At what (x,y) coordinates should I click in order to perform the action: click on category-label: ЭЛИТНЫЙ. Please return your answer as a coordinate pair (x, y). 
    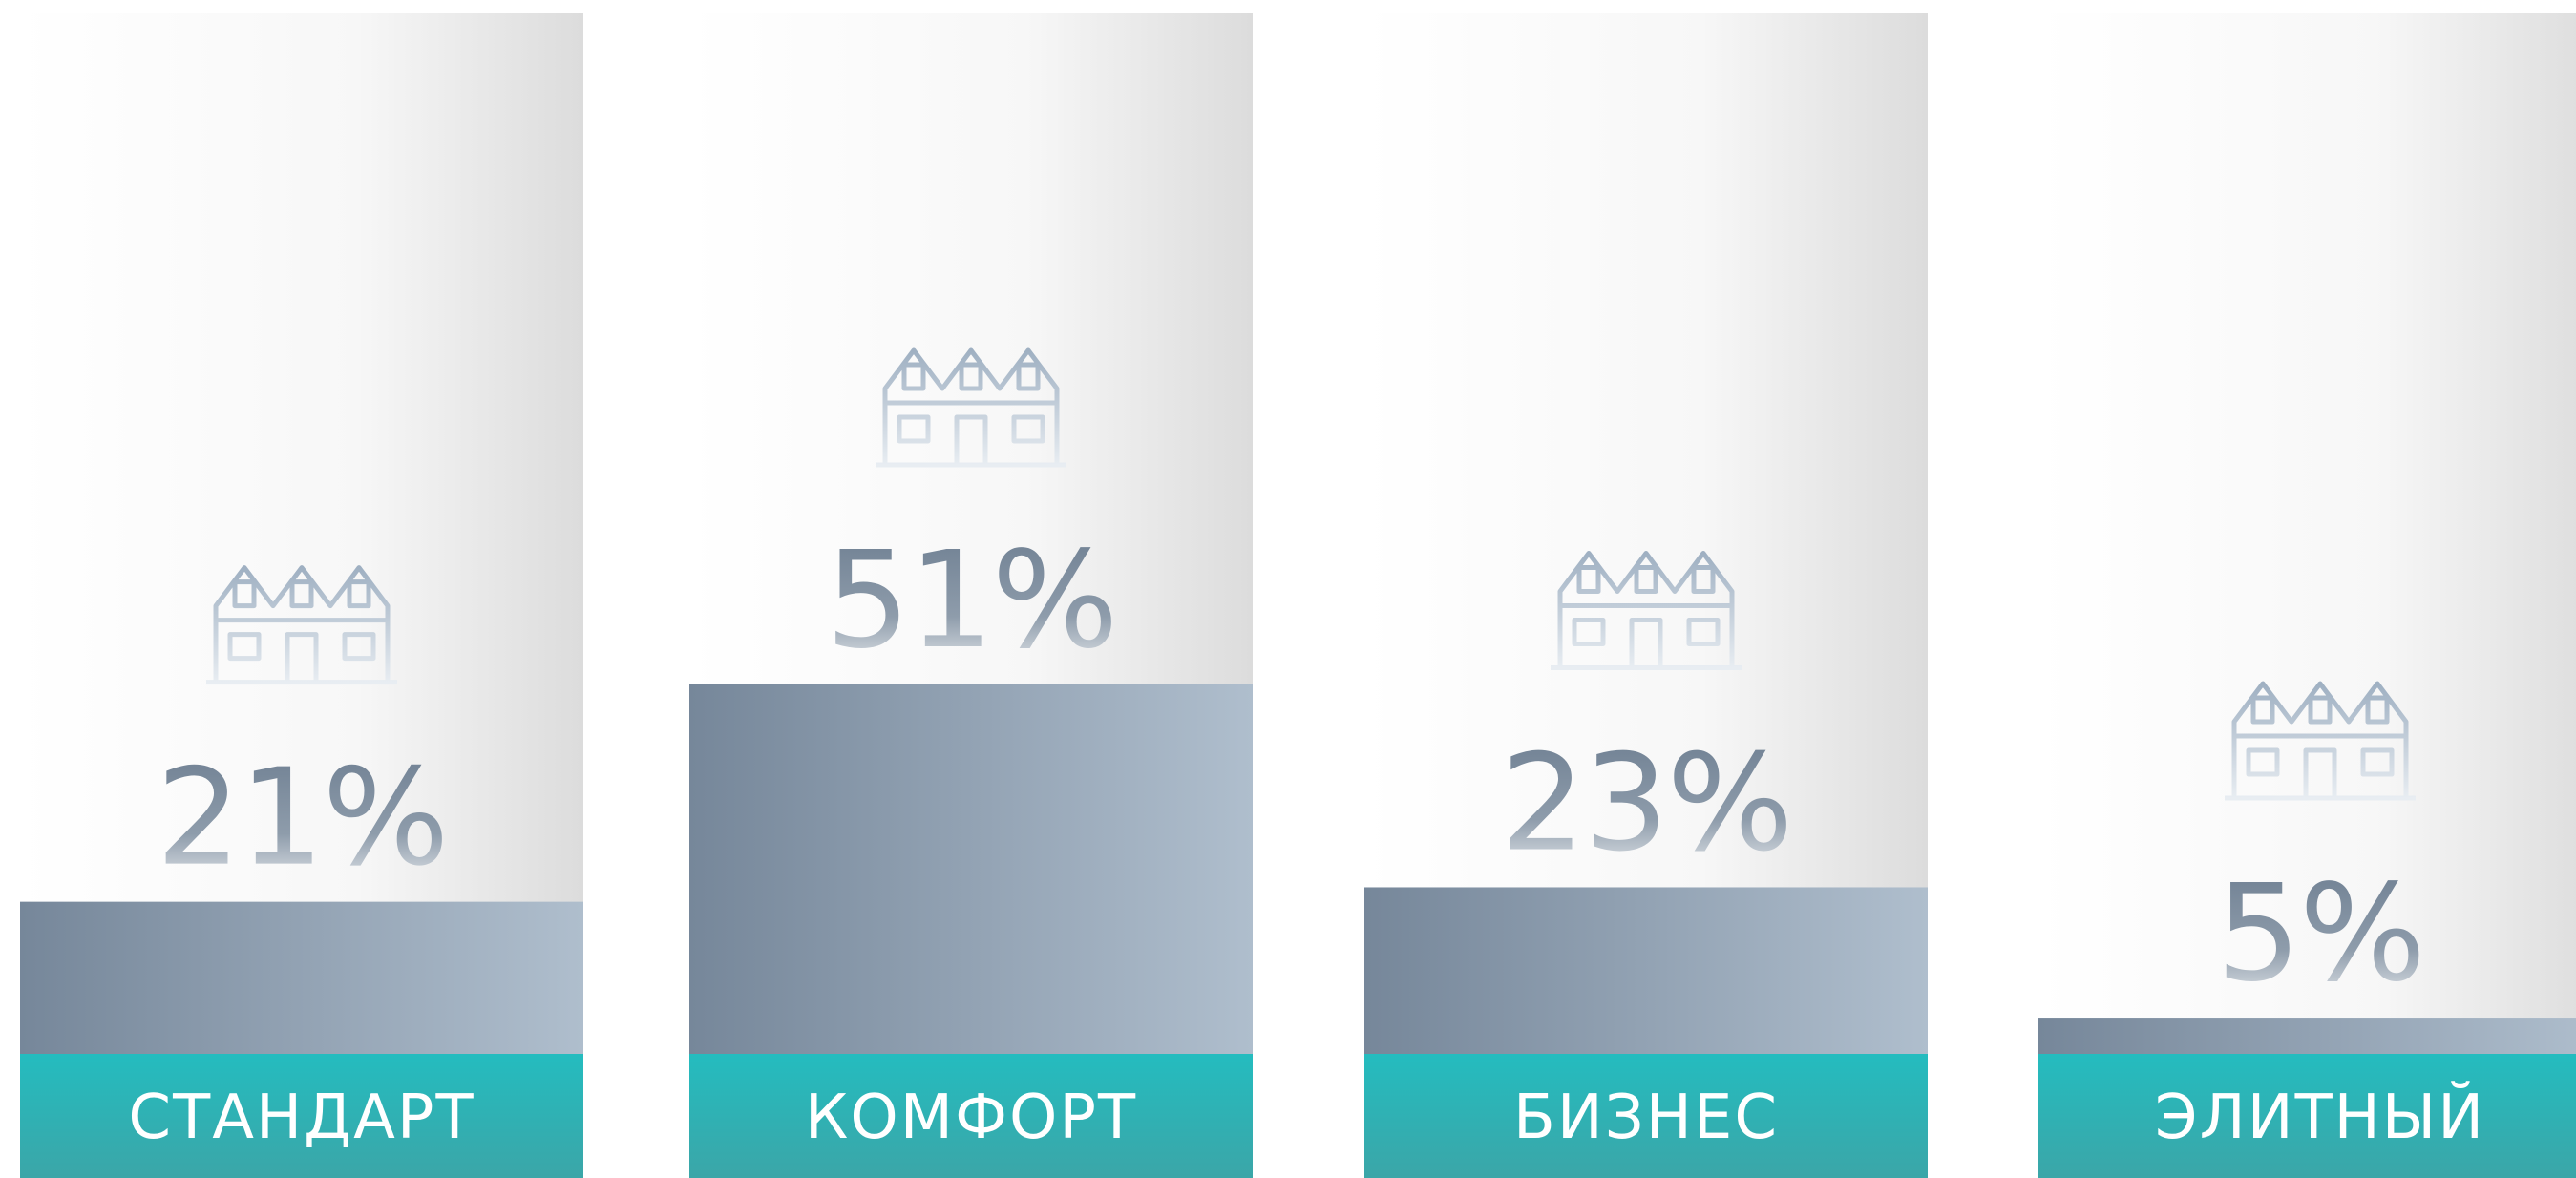
    Looking at the image, I should click on (2320, 1117).